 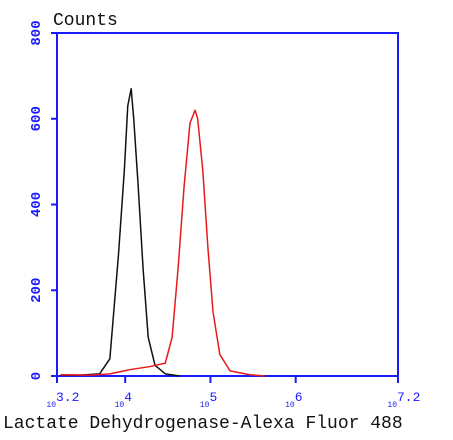 I want to click on y-tick-label: 400, so click(x=37, y=204).